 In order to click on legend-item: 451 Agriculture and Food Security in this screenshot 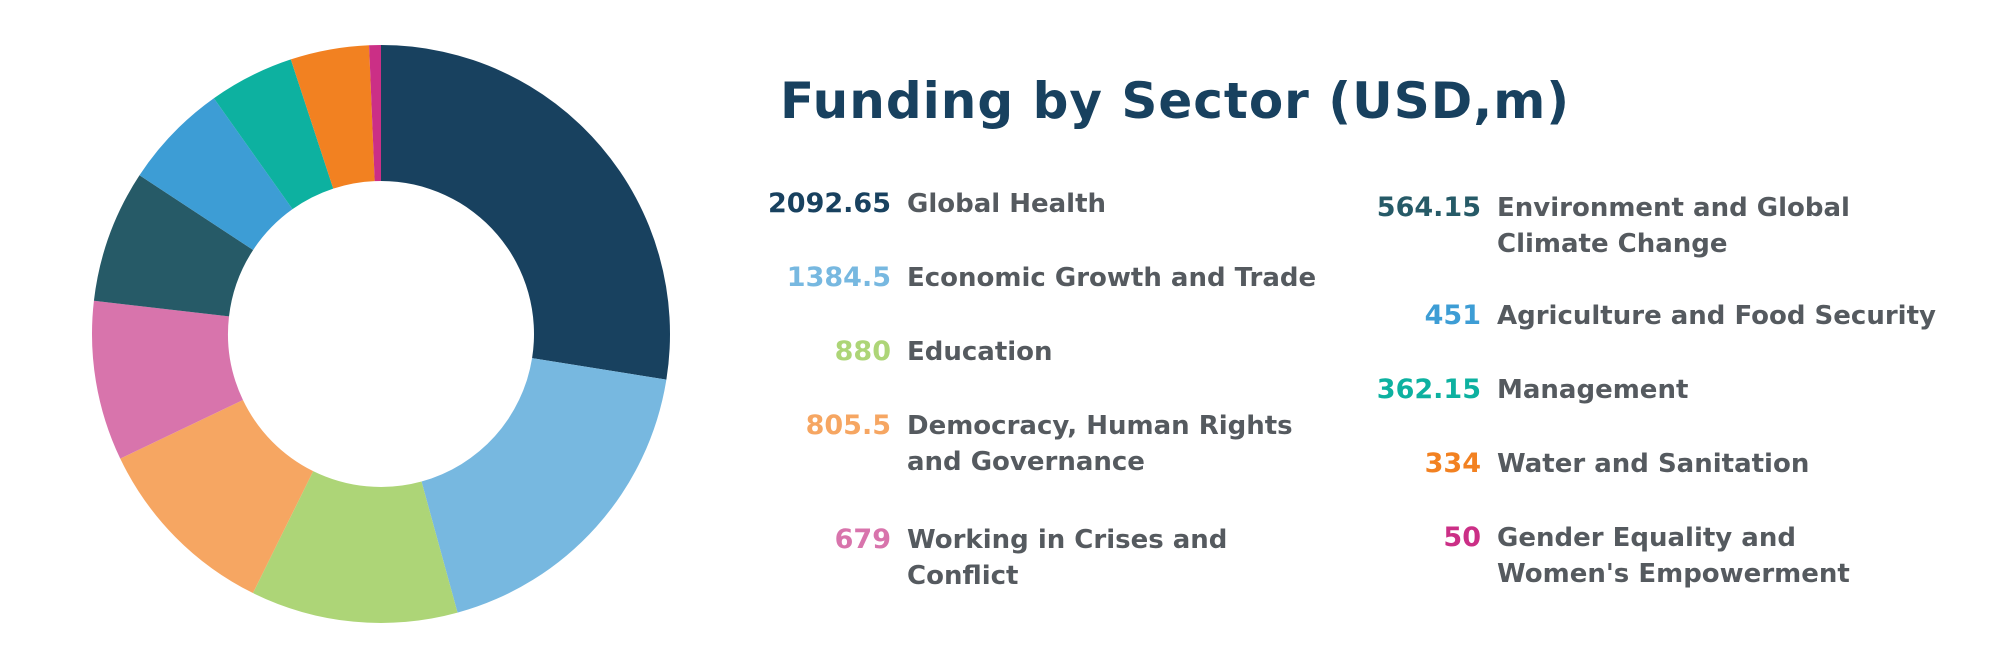, I will do `click(1644, 316)`.